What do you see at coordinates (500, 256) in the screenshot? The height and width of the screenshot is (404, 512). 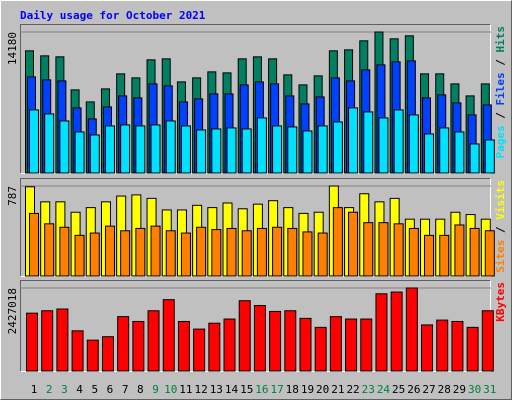 I see `legend-entry: Sites` at bounding box center [500, 256].